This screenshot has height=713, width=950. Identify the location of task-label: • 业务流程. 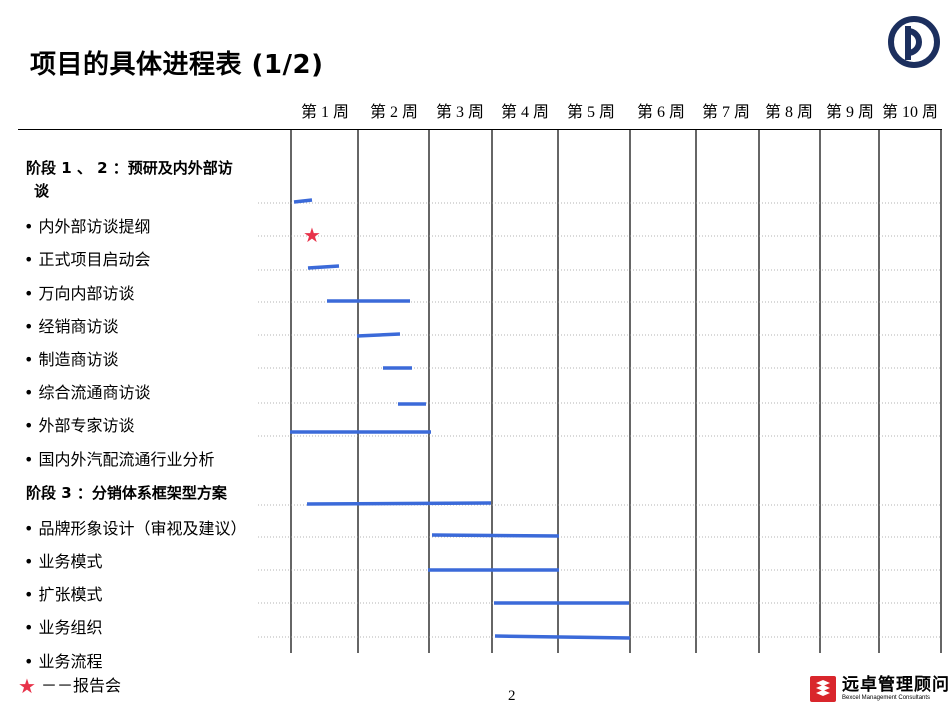
(63, 661).